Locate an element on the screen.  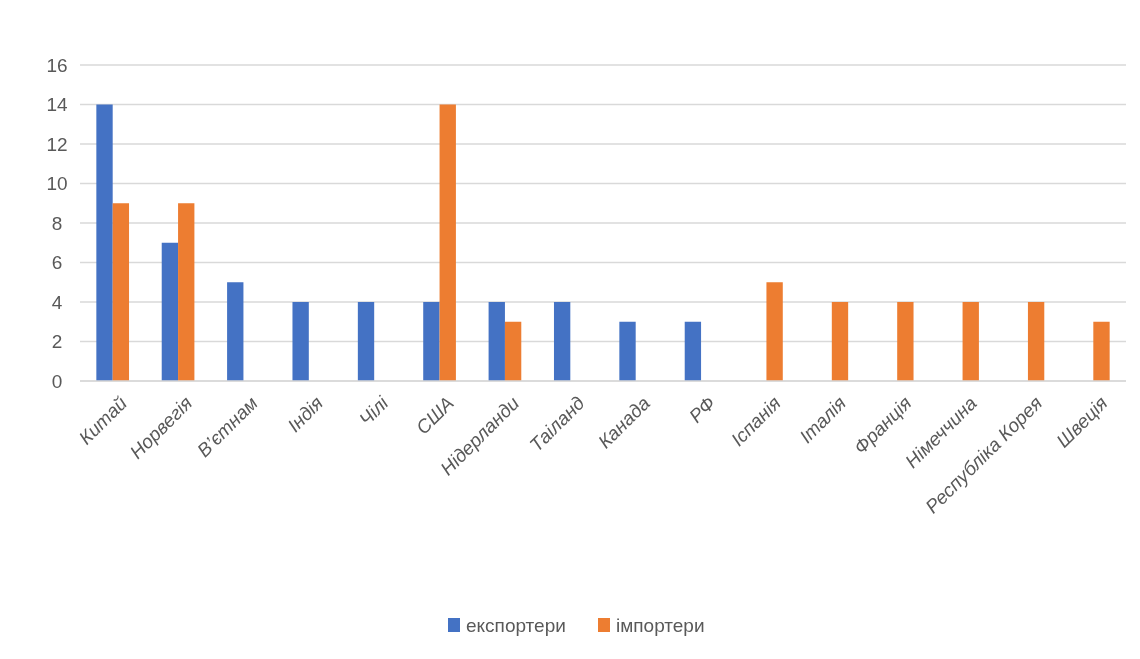
y-tick-label: 14 is located at coordinates (57, 105).